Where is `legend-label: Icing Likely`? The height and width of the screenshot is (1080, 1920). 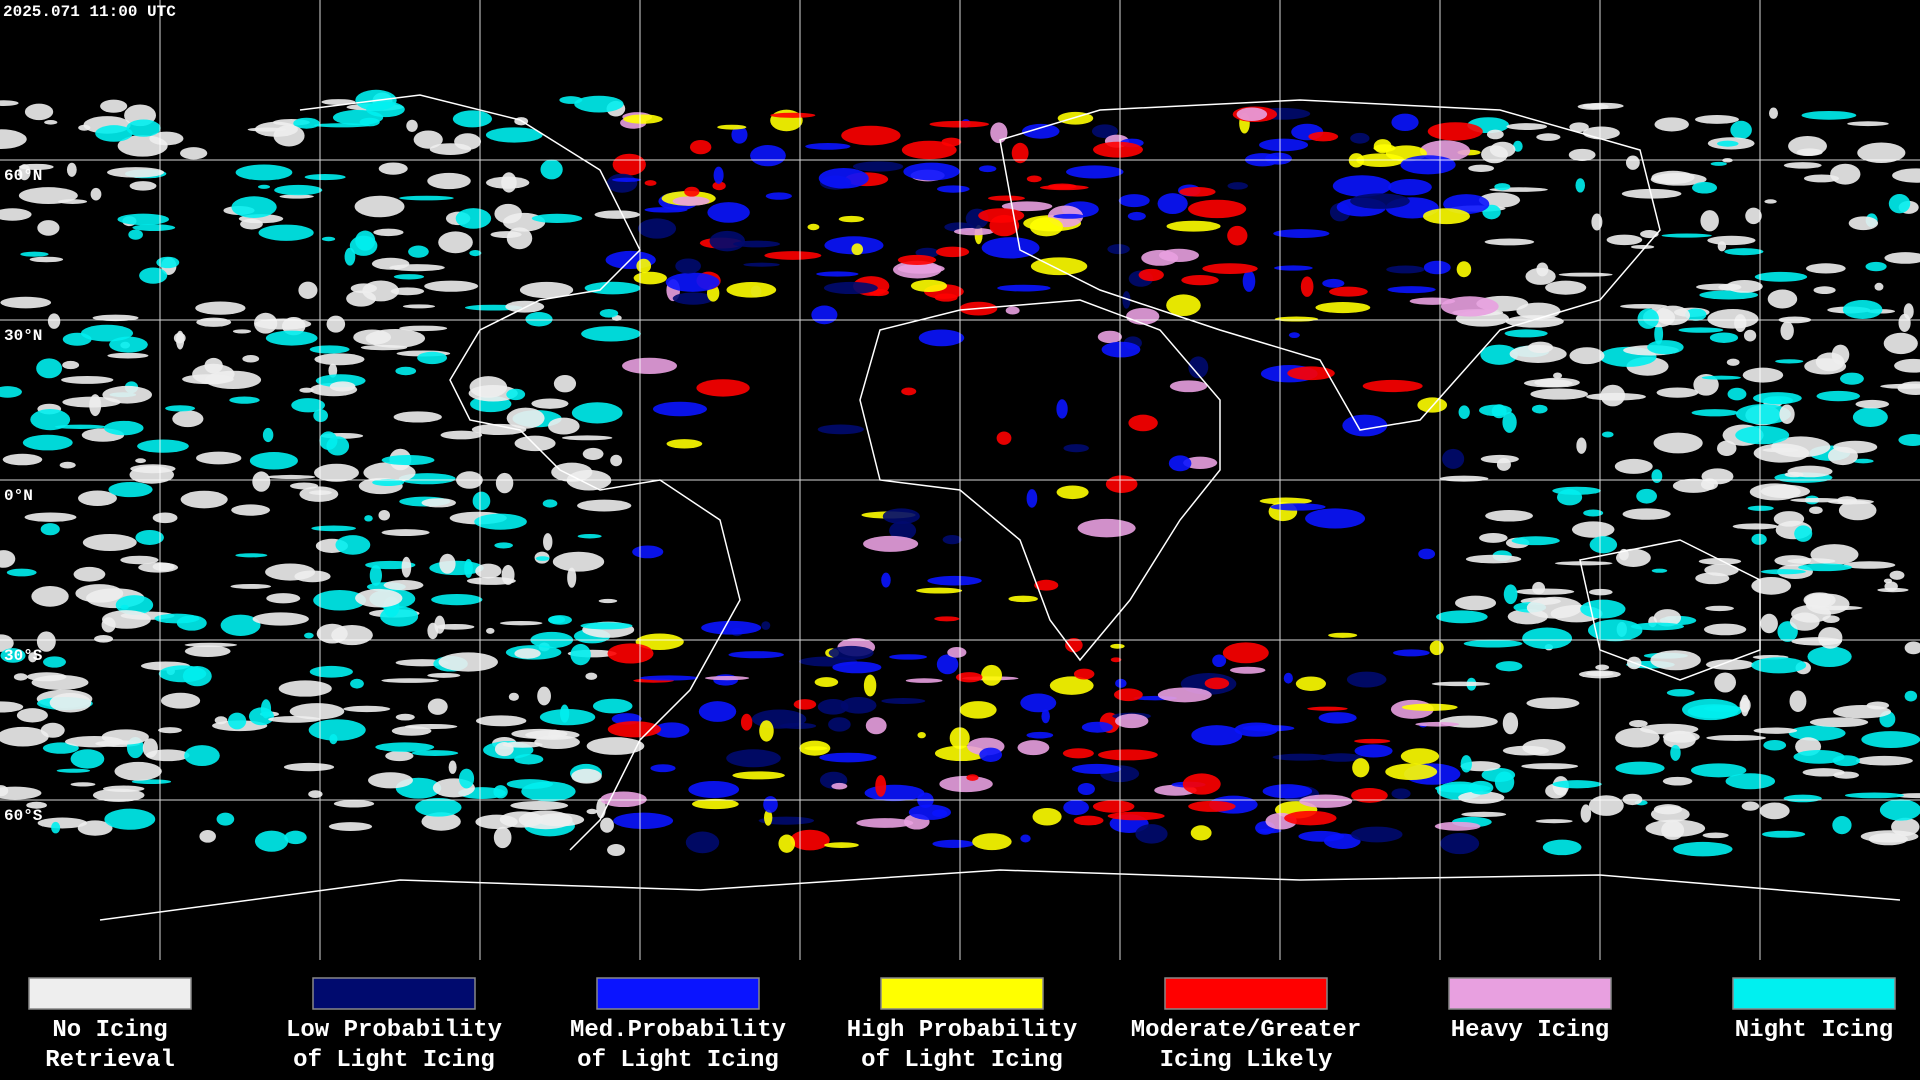
legend-label: Icing Likely is located at coordinates (1246, 1060).